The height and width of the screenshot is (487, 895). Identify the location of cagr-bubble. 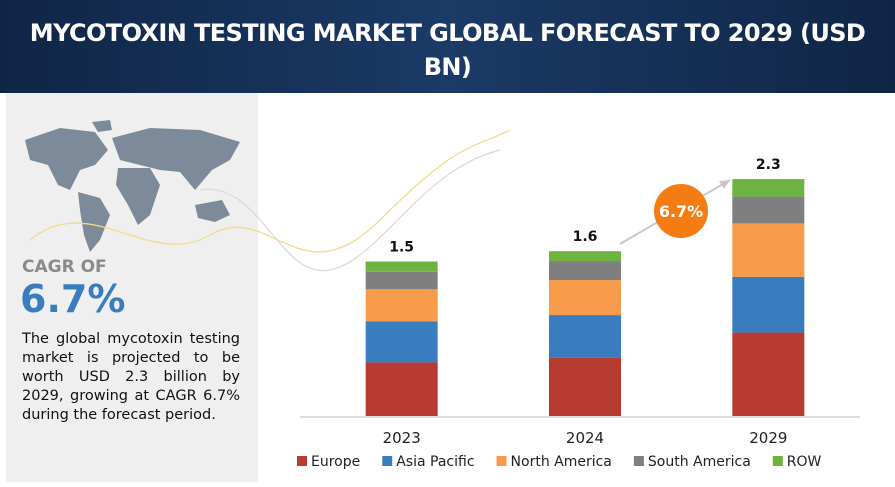
(681, 211).